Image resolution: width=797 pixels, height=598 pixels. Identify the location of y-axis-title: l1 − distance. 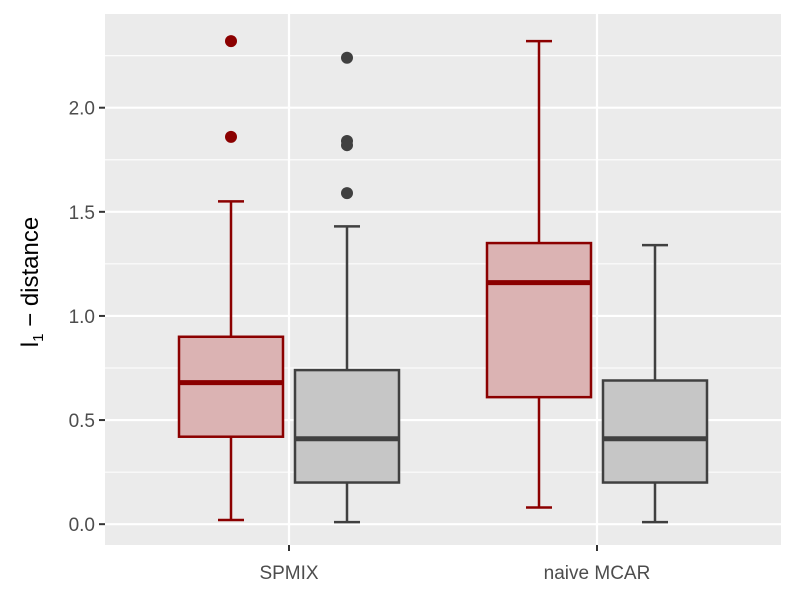
(32, 282).